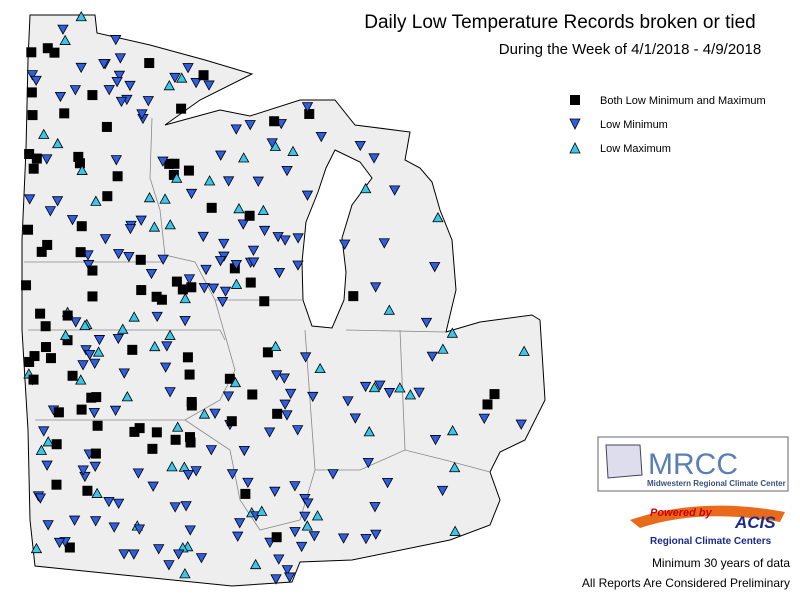  What do you see at coordinates (716, 483) in the screenshot?
I see `logo-subtext: Midwestern Regional Climate Center` at bounding box center [716, 483].